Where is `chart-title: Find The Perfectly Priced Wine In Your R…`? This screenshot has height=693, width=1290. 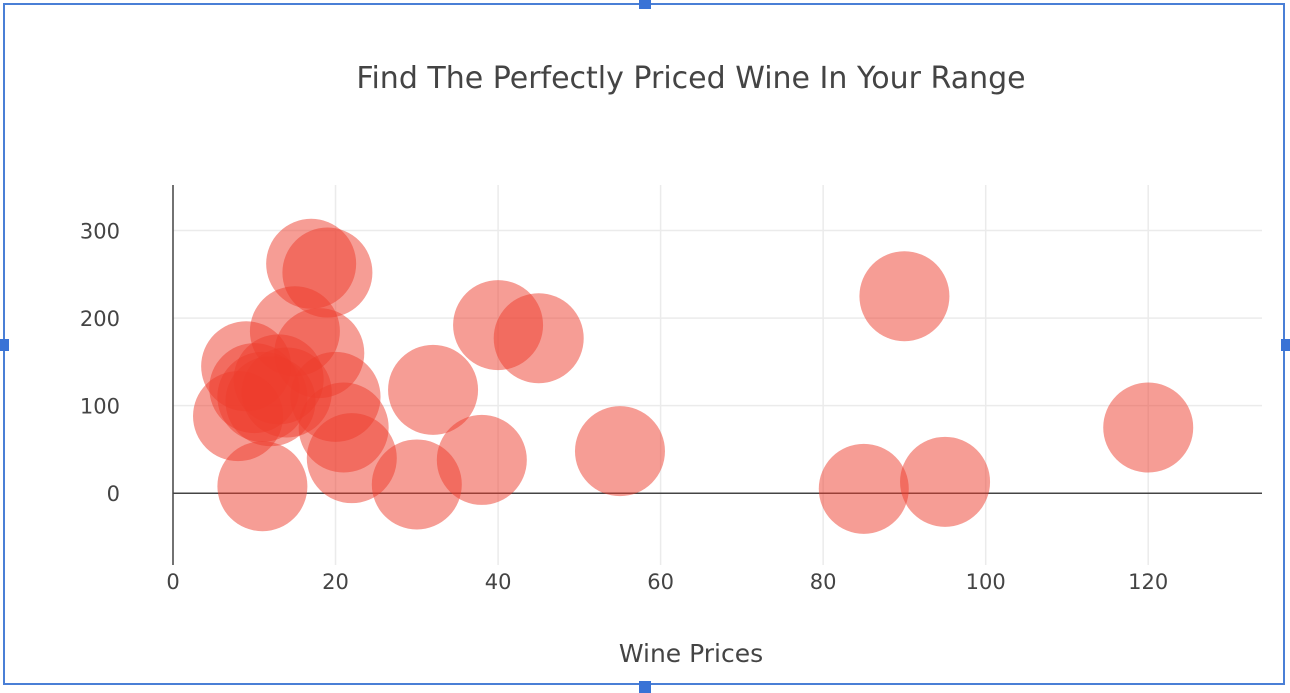 chart-title: Find The Perfectly Priced Wine In Your R… is located at coordinates (690, 78).